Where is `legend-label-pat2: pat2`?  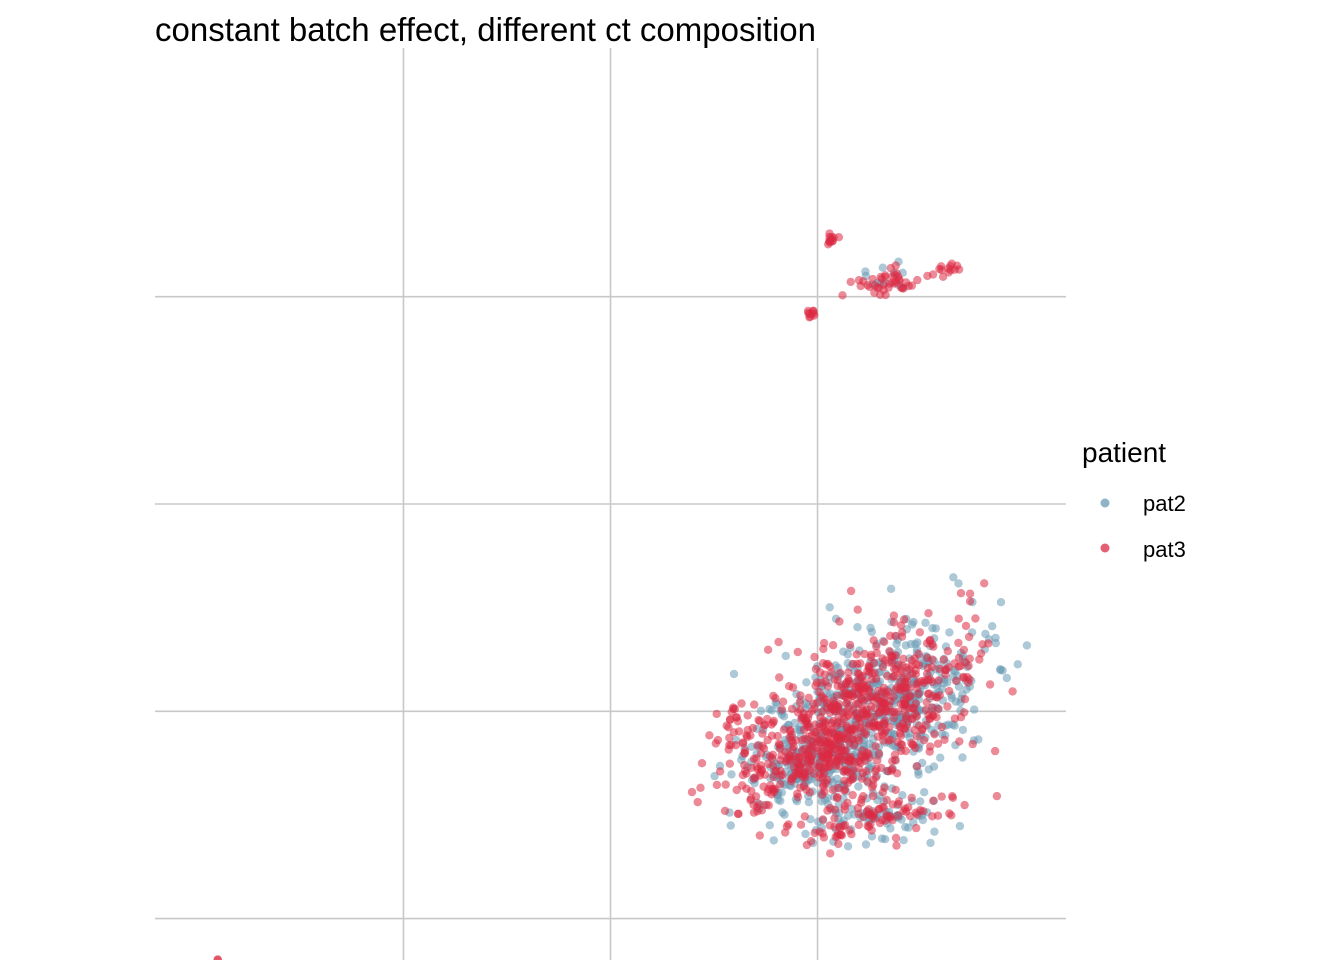
legend-label-pat2: pat2 is located at coordinates (1164, 503).